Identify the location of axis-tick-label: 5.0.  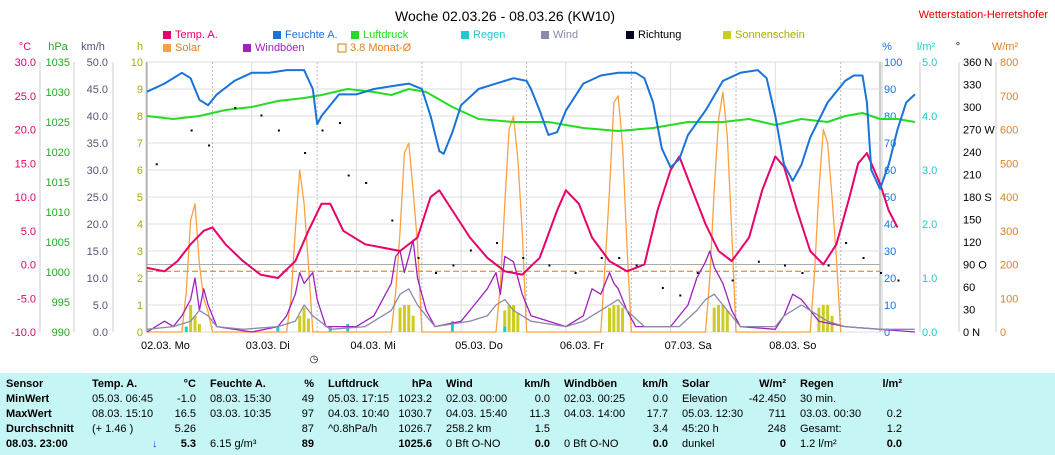
(28, 232).